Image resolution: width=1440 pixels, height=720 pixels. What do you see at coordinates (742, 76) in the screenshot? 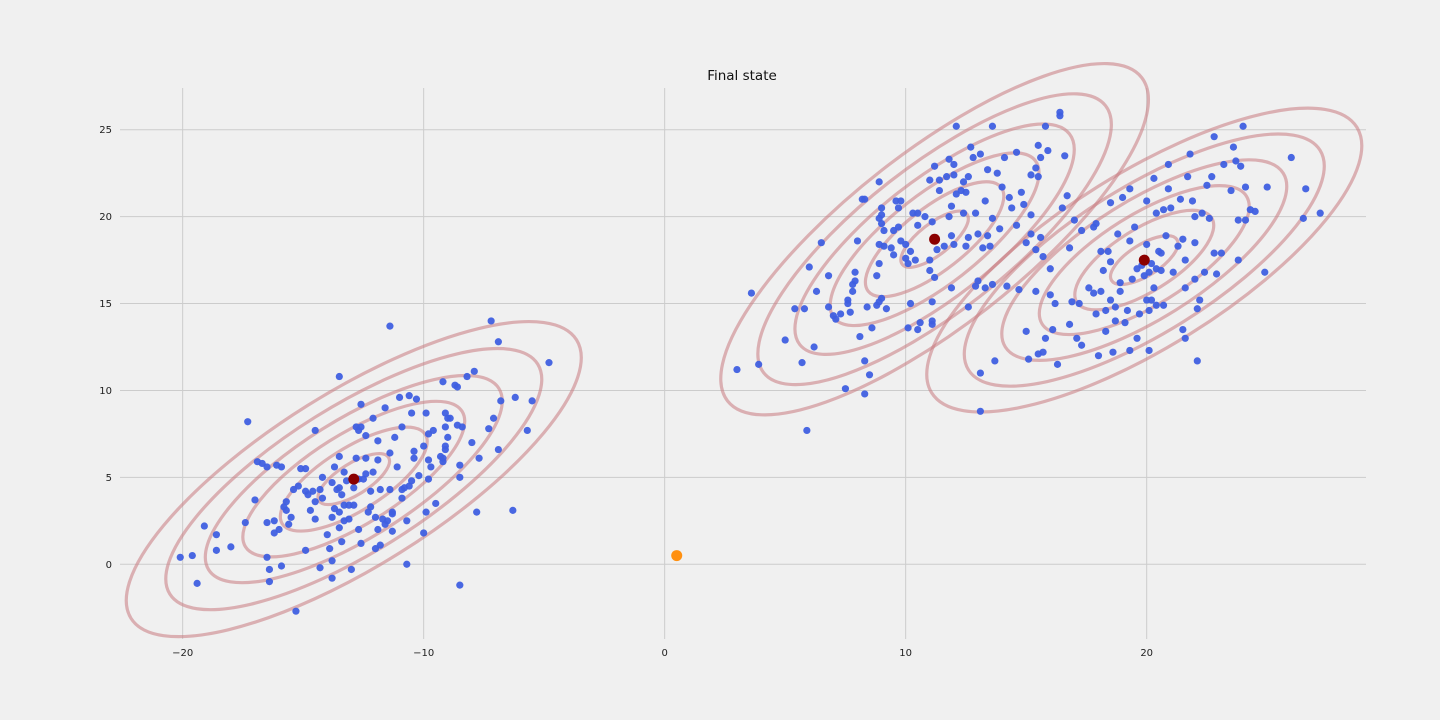
I see `chart-title: Final state` at bounding box center [742, 76].